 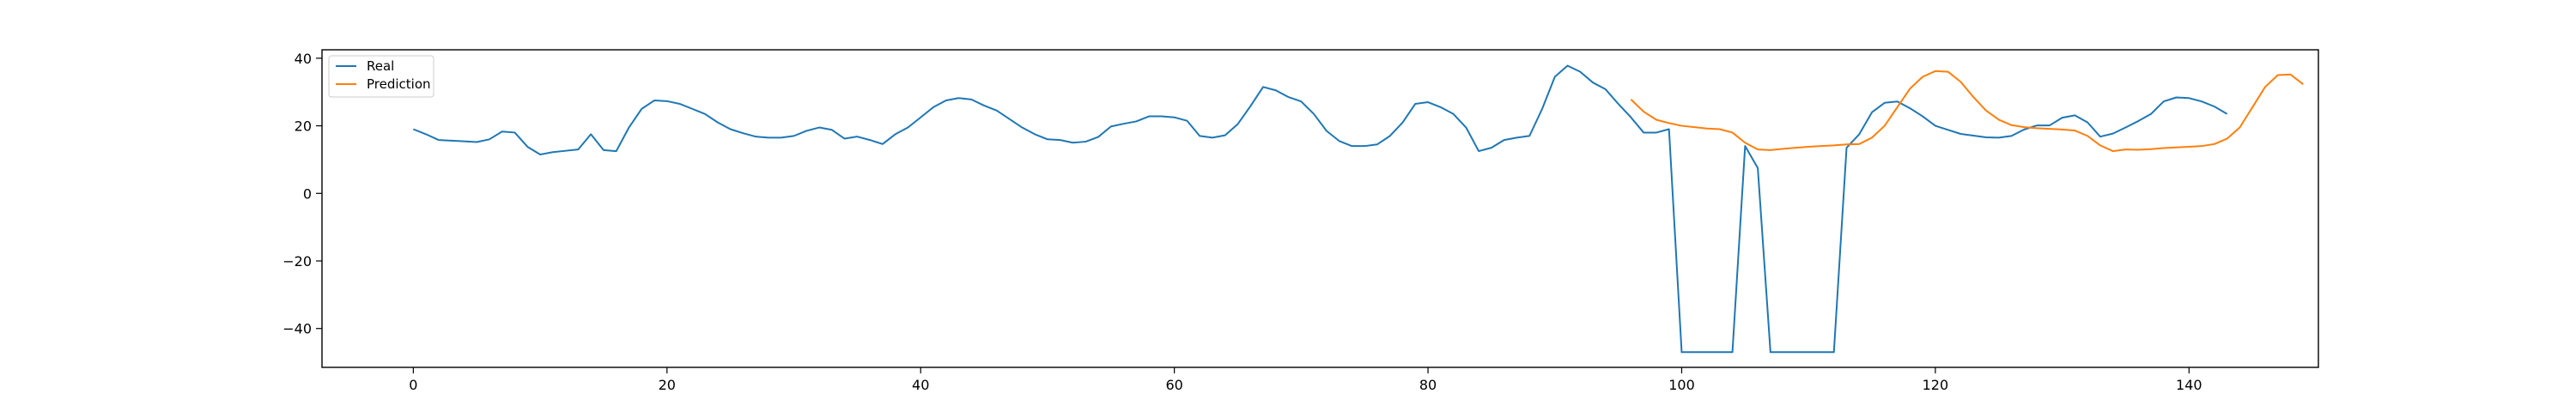 I want to click on x-tick-label: 0, so click(x=413, y=385).